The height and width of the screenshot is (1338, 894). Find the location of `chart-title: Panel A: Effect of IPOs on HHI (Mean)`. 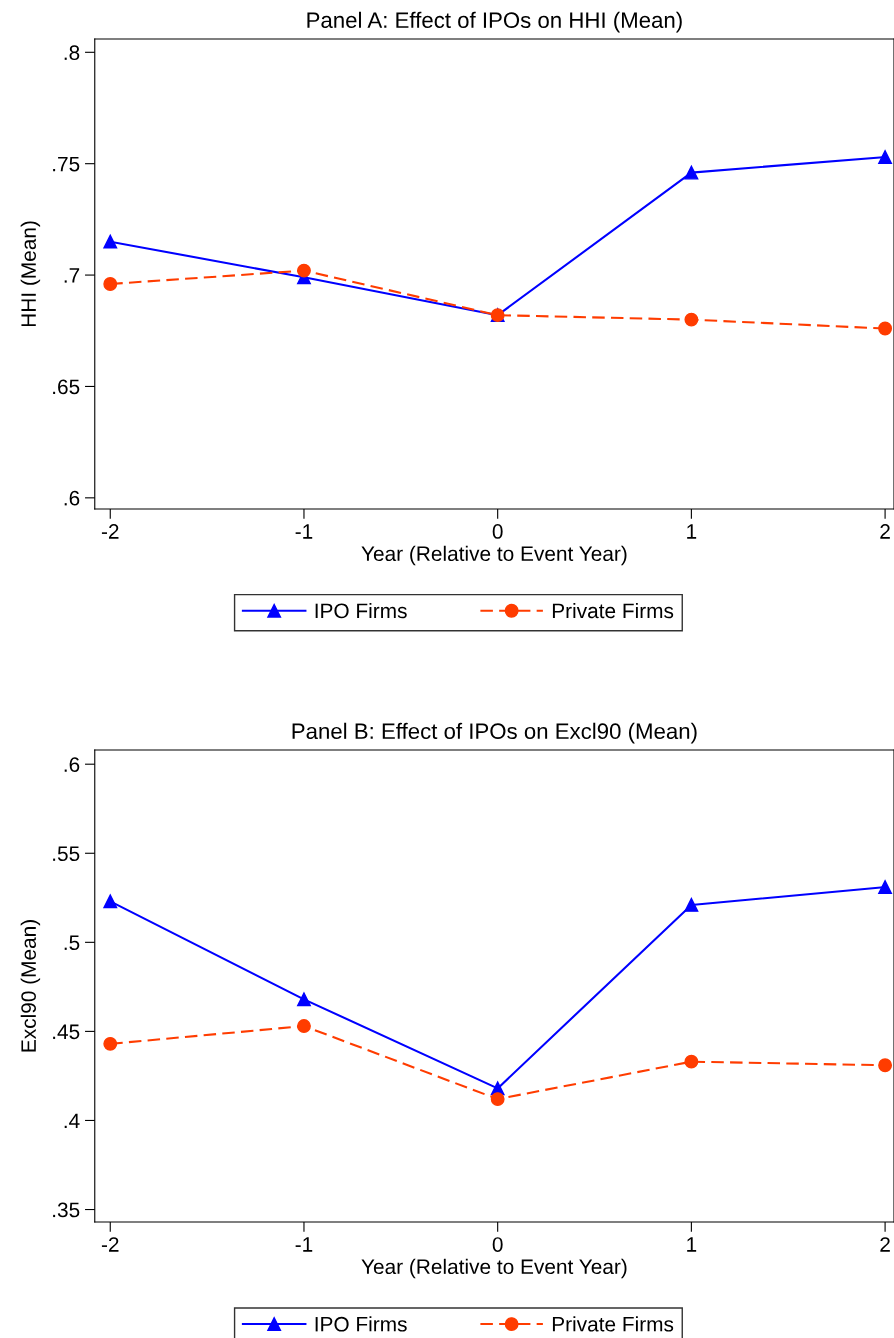

chart-title: Panel A: Effect of IPOs on HHI (Mean) is located at coordinates (494, 22).